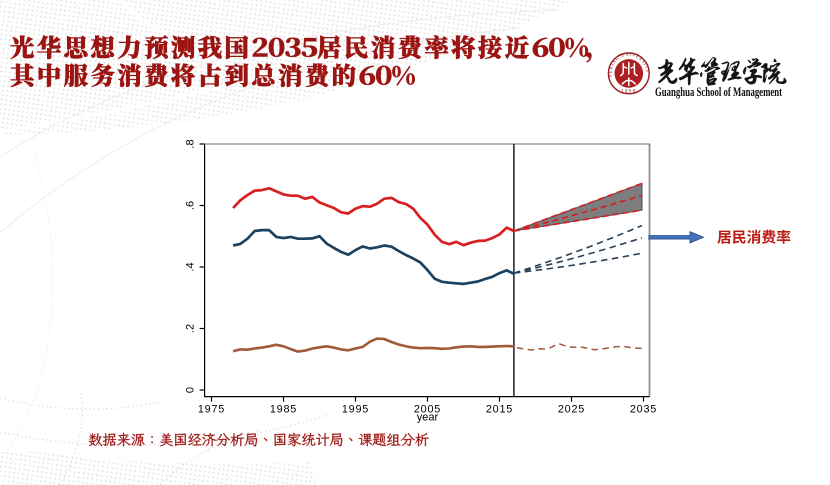 This screenshot has width=830, height=485. What do you see at coordinates (190, 266) in the screenshot?
I see `svg-text: .4` at bounding box center [190, 266].